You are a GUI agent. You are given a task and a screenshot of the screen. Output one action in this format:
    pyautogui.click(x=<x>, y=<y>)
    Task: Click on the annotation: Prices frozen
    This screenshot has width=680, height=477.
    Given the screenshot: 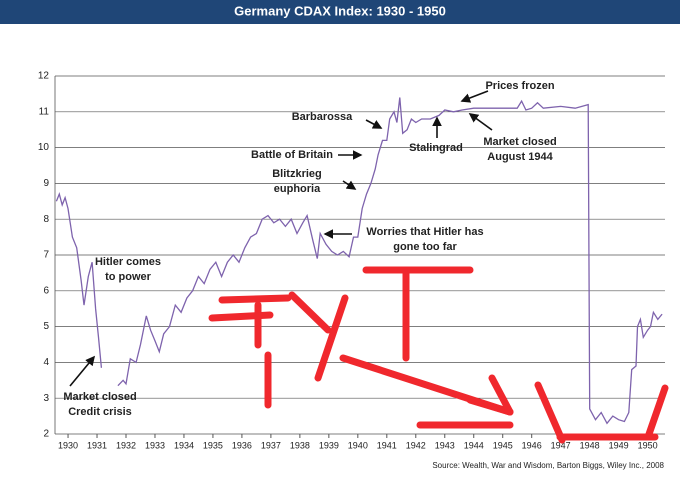 What is the action you would take?
    pyautogui.click(x=519, y=86)
    